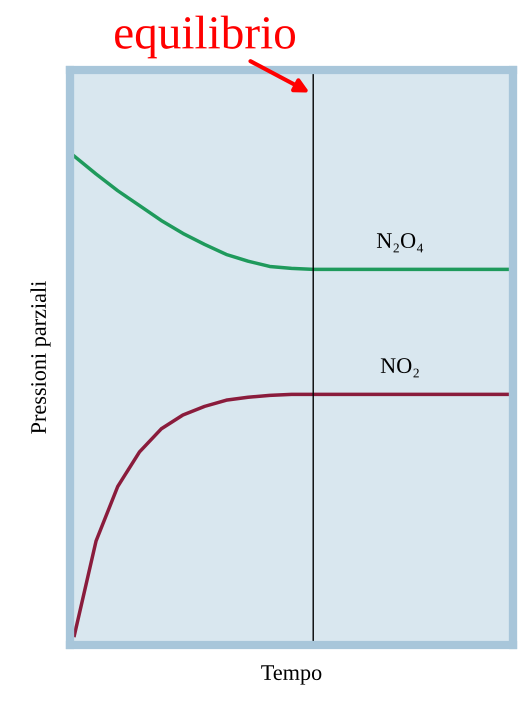 The width and height of the screenshot is (523, 702). Describe the element at coordinates (400, 242) in the screenshot. I see `series-label: N₂O₄` at that location.